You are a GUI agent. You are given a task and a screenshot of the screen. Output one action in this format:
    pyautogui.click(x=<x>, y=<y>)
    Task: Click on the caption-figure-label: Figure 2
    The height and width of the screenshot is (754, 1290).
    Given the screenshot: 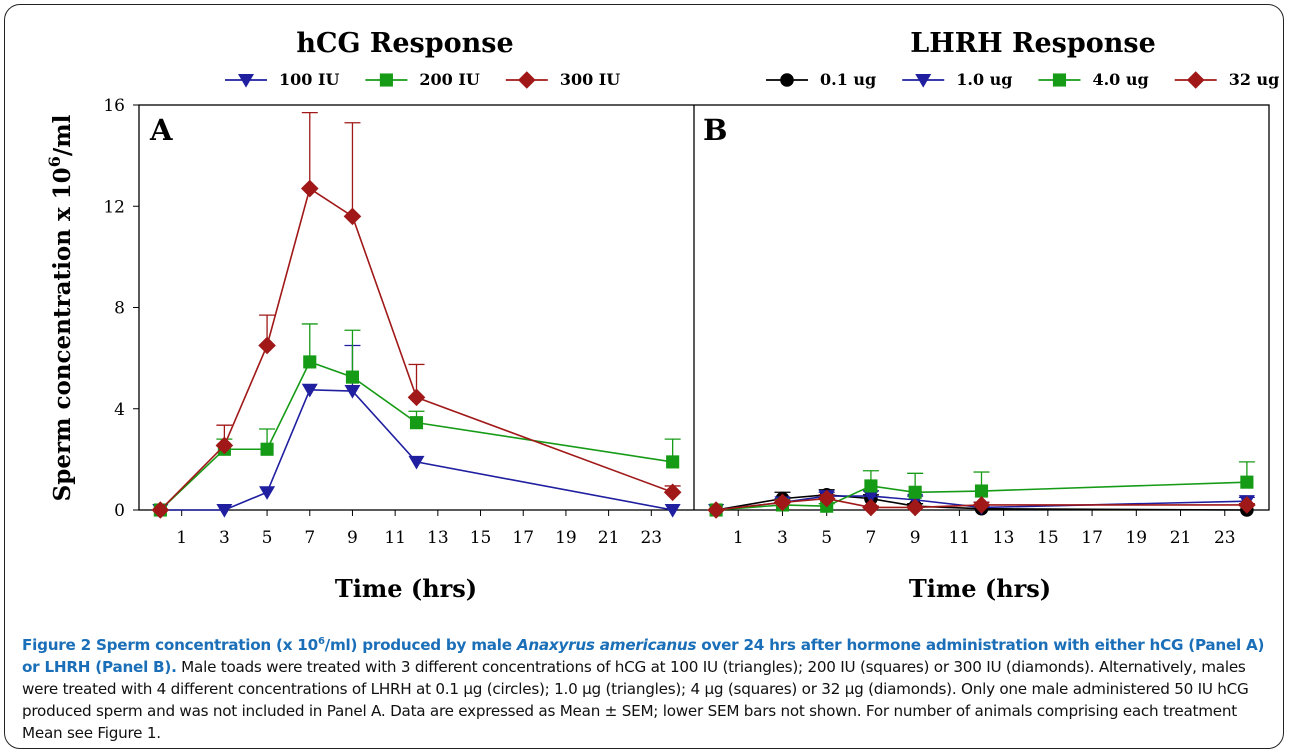 What is the action you would take?
    pyautogui.click(x=56, y=645)
    